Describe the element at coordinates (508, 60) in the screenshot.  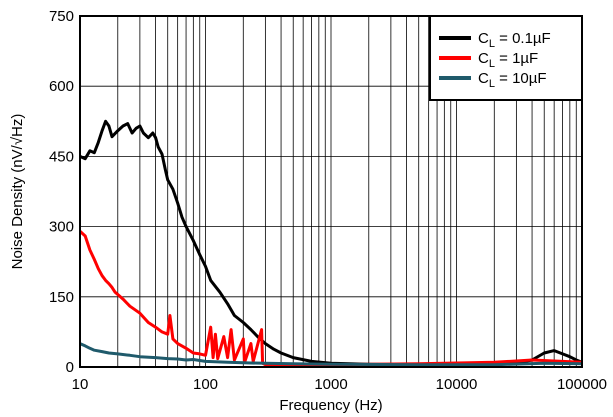
I see `legend-label-2: CL = 1µF` at that location.